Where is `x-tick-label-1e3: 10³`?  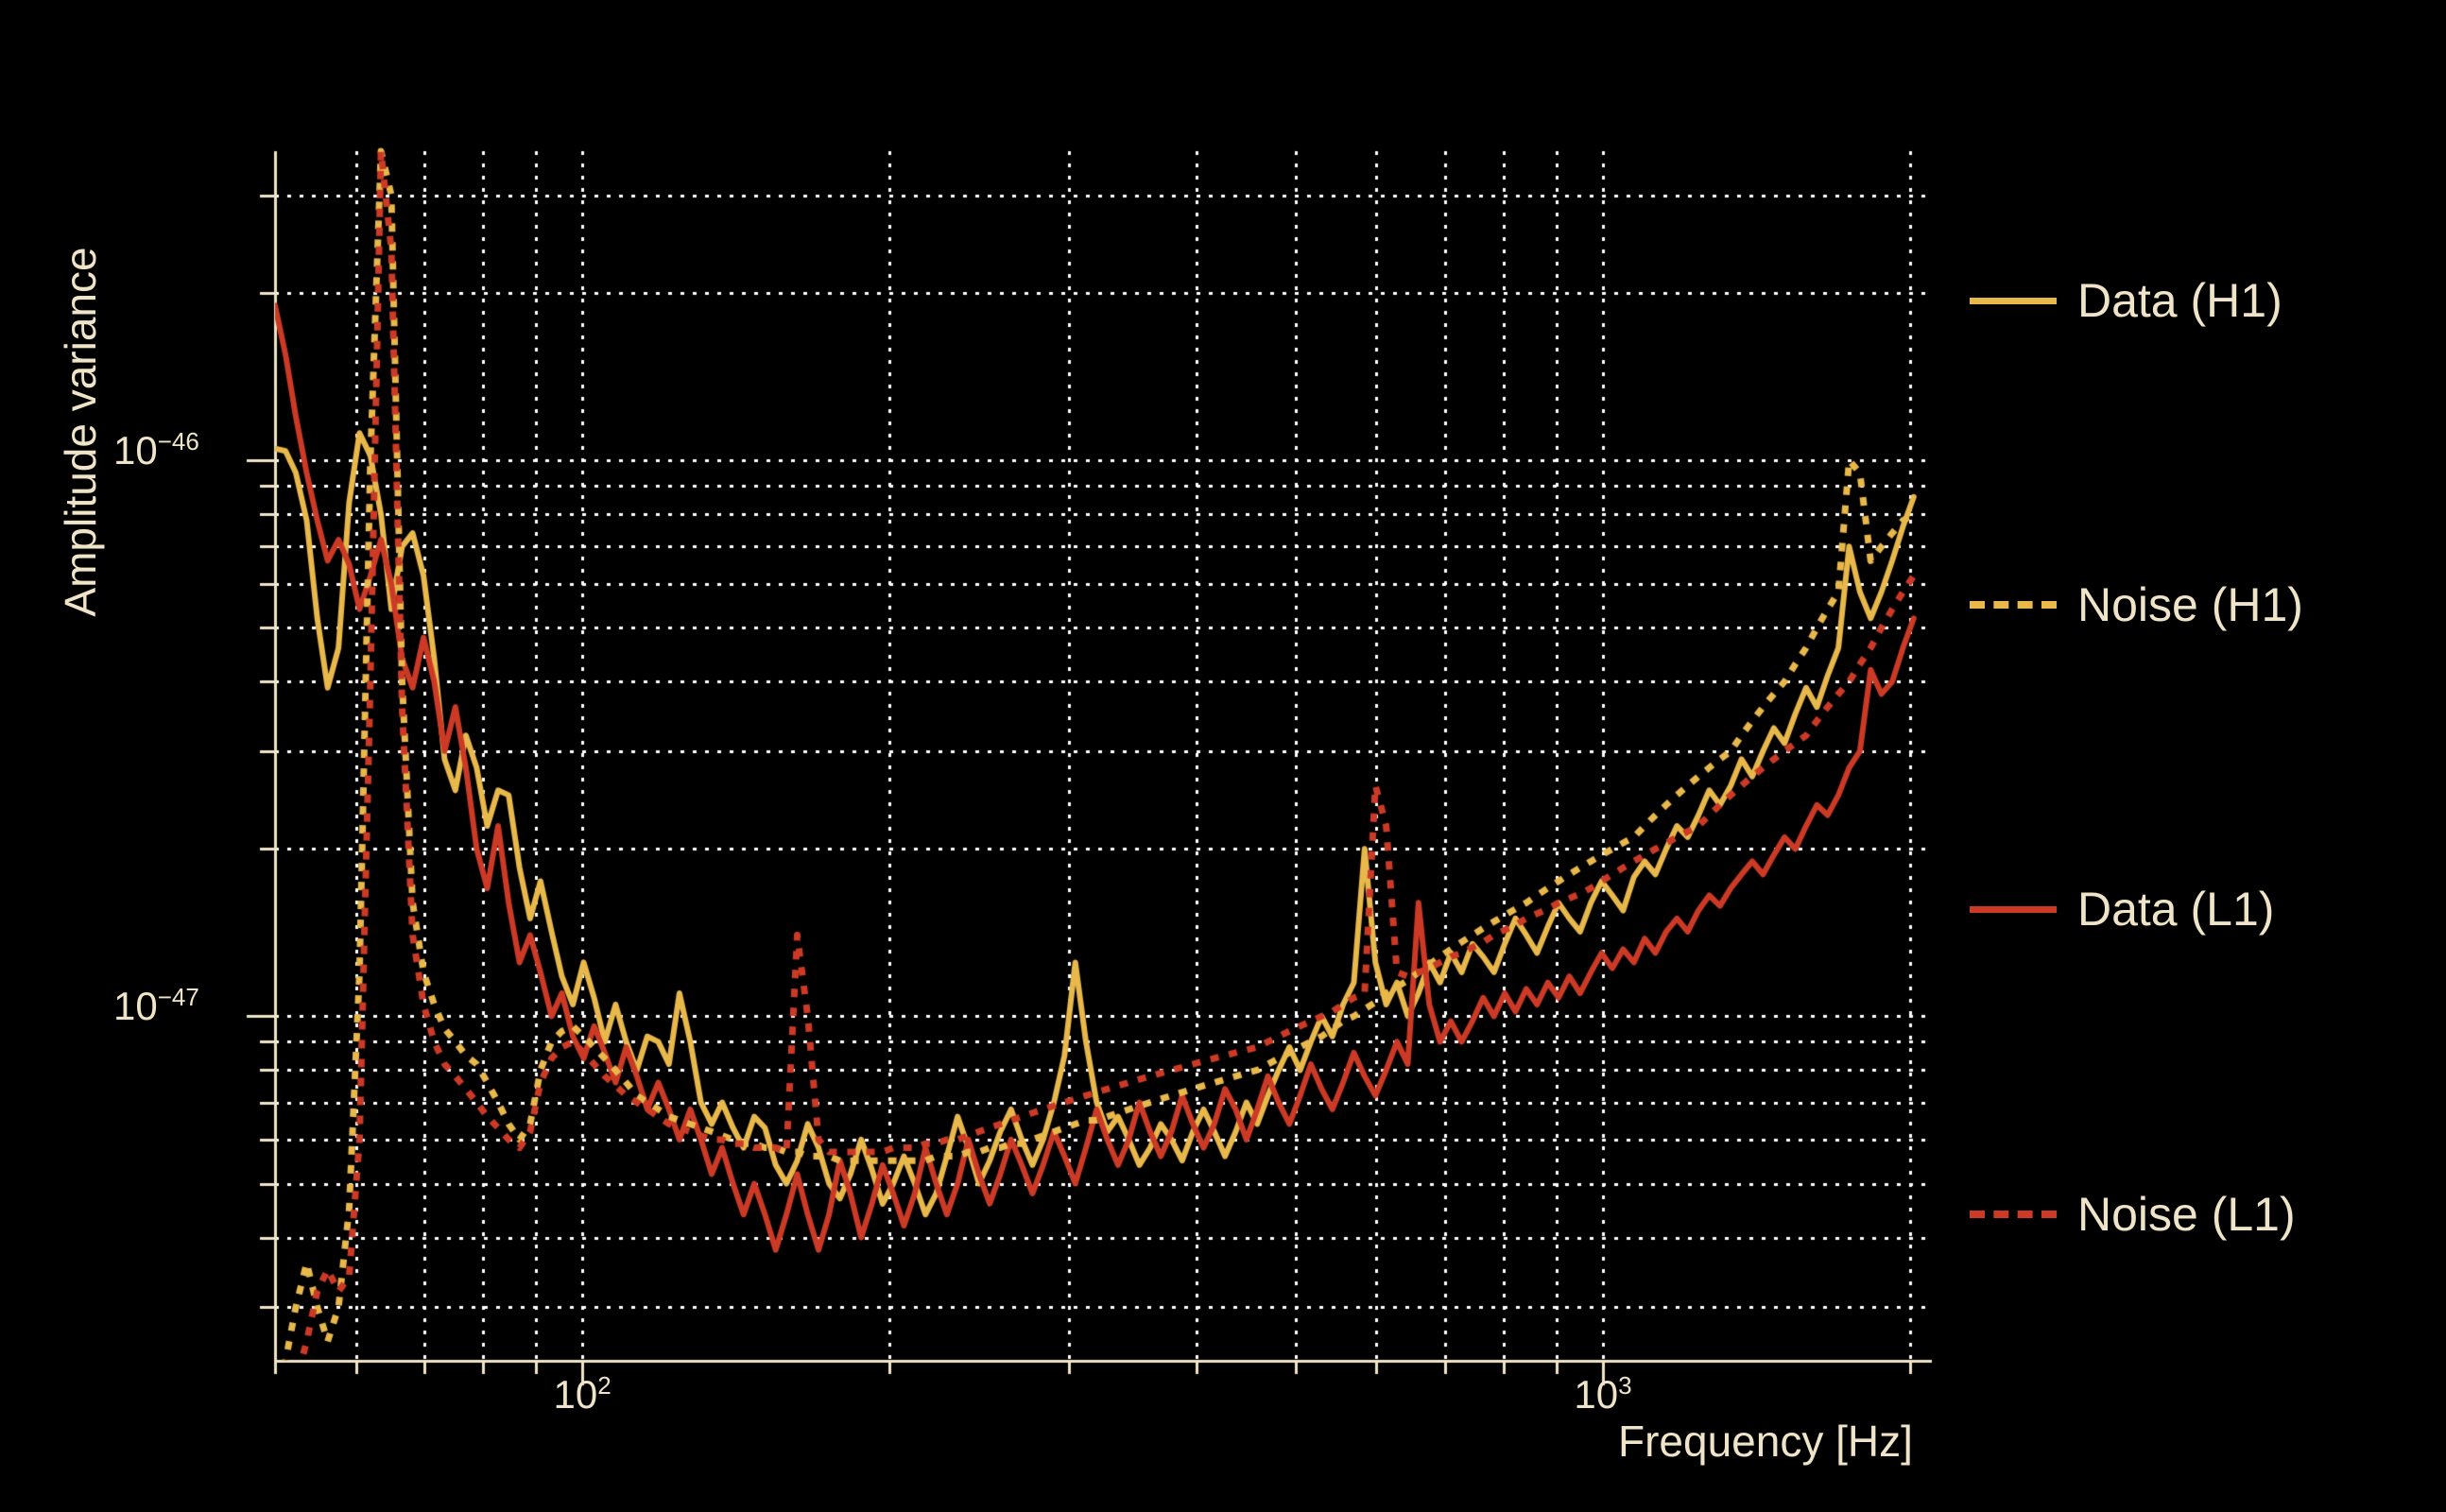
x-tick-label-1e3: 10³ is located at coordinates (1603, 1394).